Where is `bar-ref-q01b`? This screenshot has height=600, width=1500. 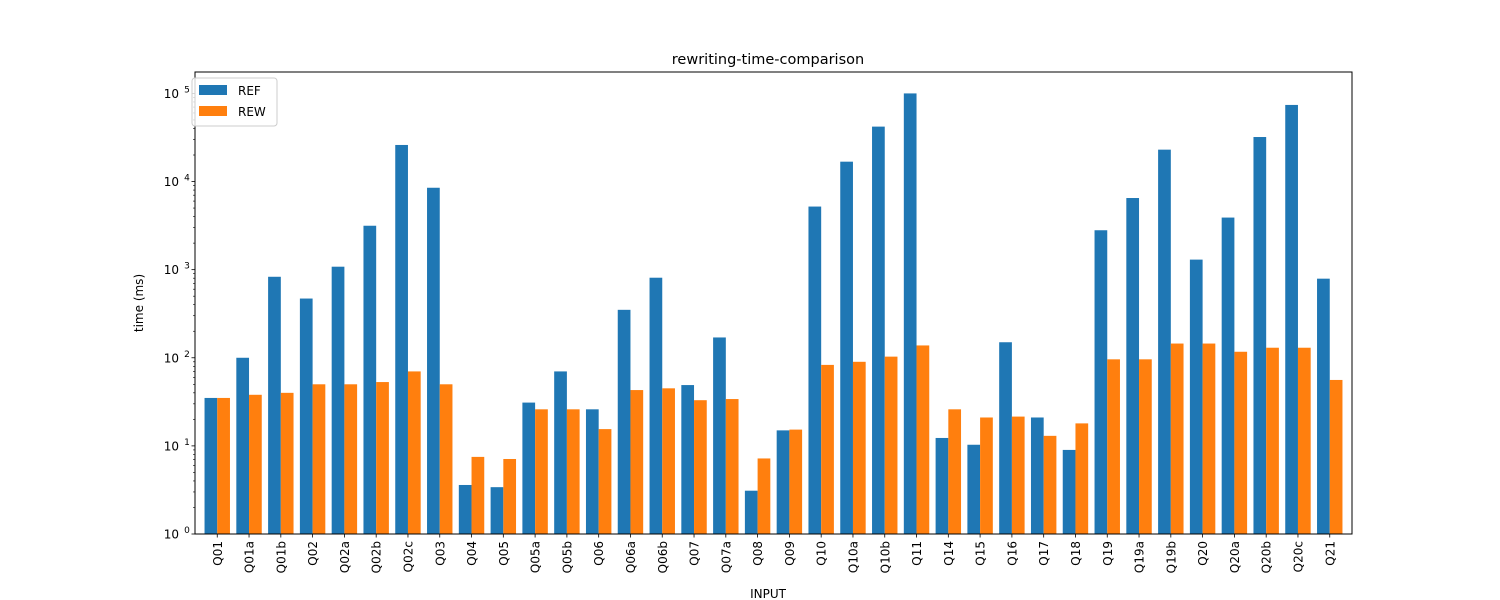 bar-ref-q01b is located at coordinates (274, 405).